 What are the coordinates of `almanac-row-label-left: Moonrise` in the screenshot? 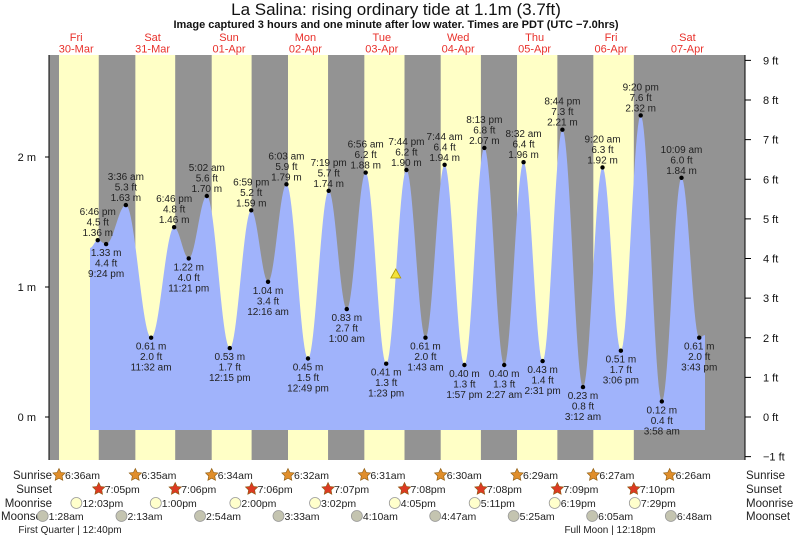 It's located at (28, 504).